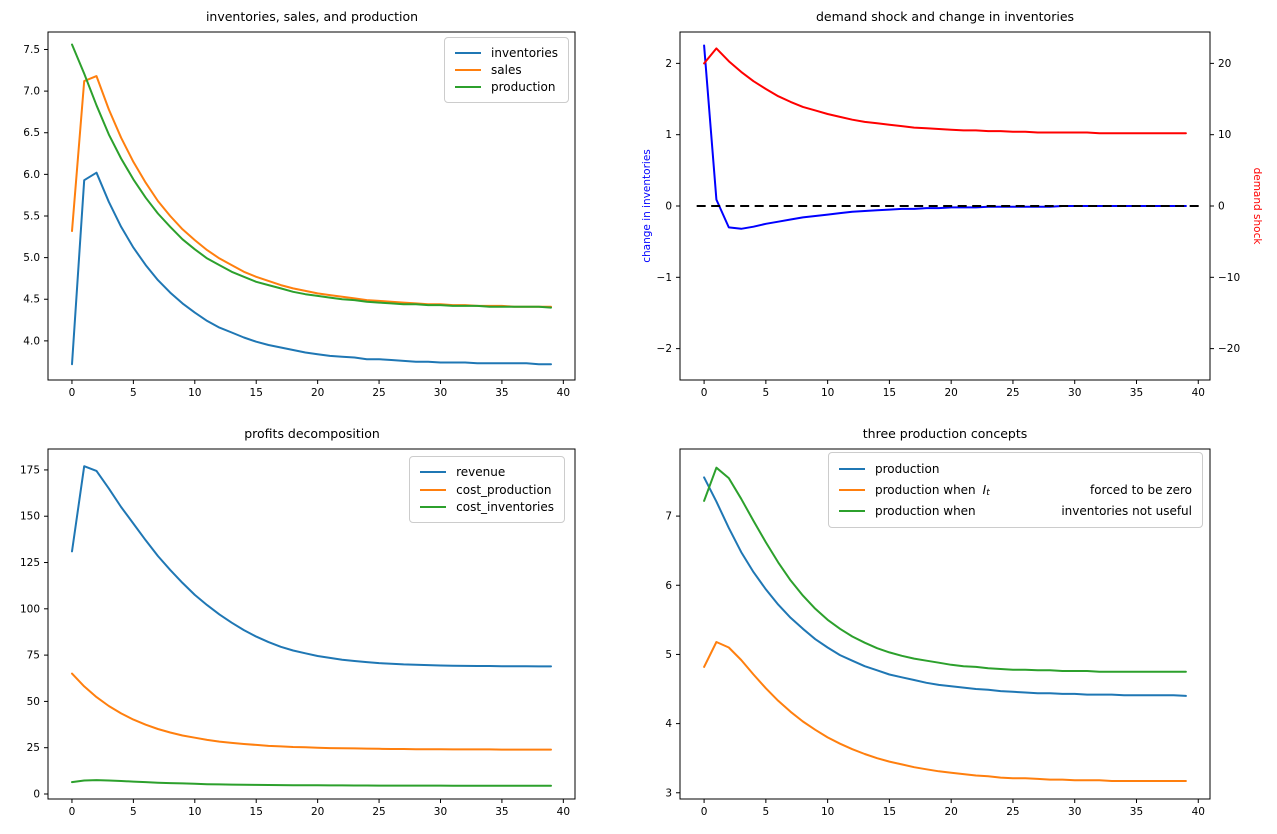  What do you see at coordinates (30, 517) in the screenshot?
I see `y-tick-label: 150` at bounding box center [30, 517].